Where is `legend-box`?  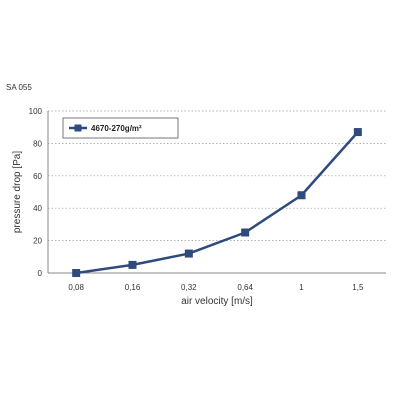
legend-box is located at coordinates (120, 128).